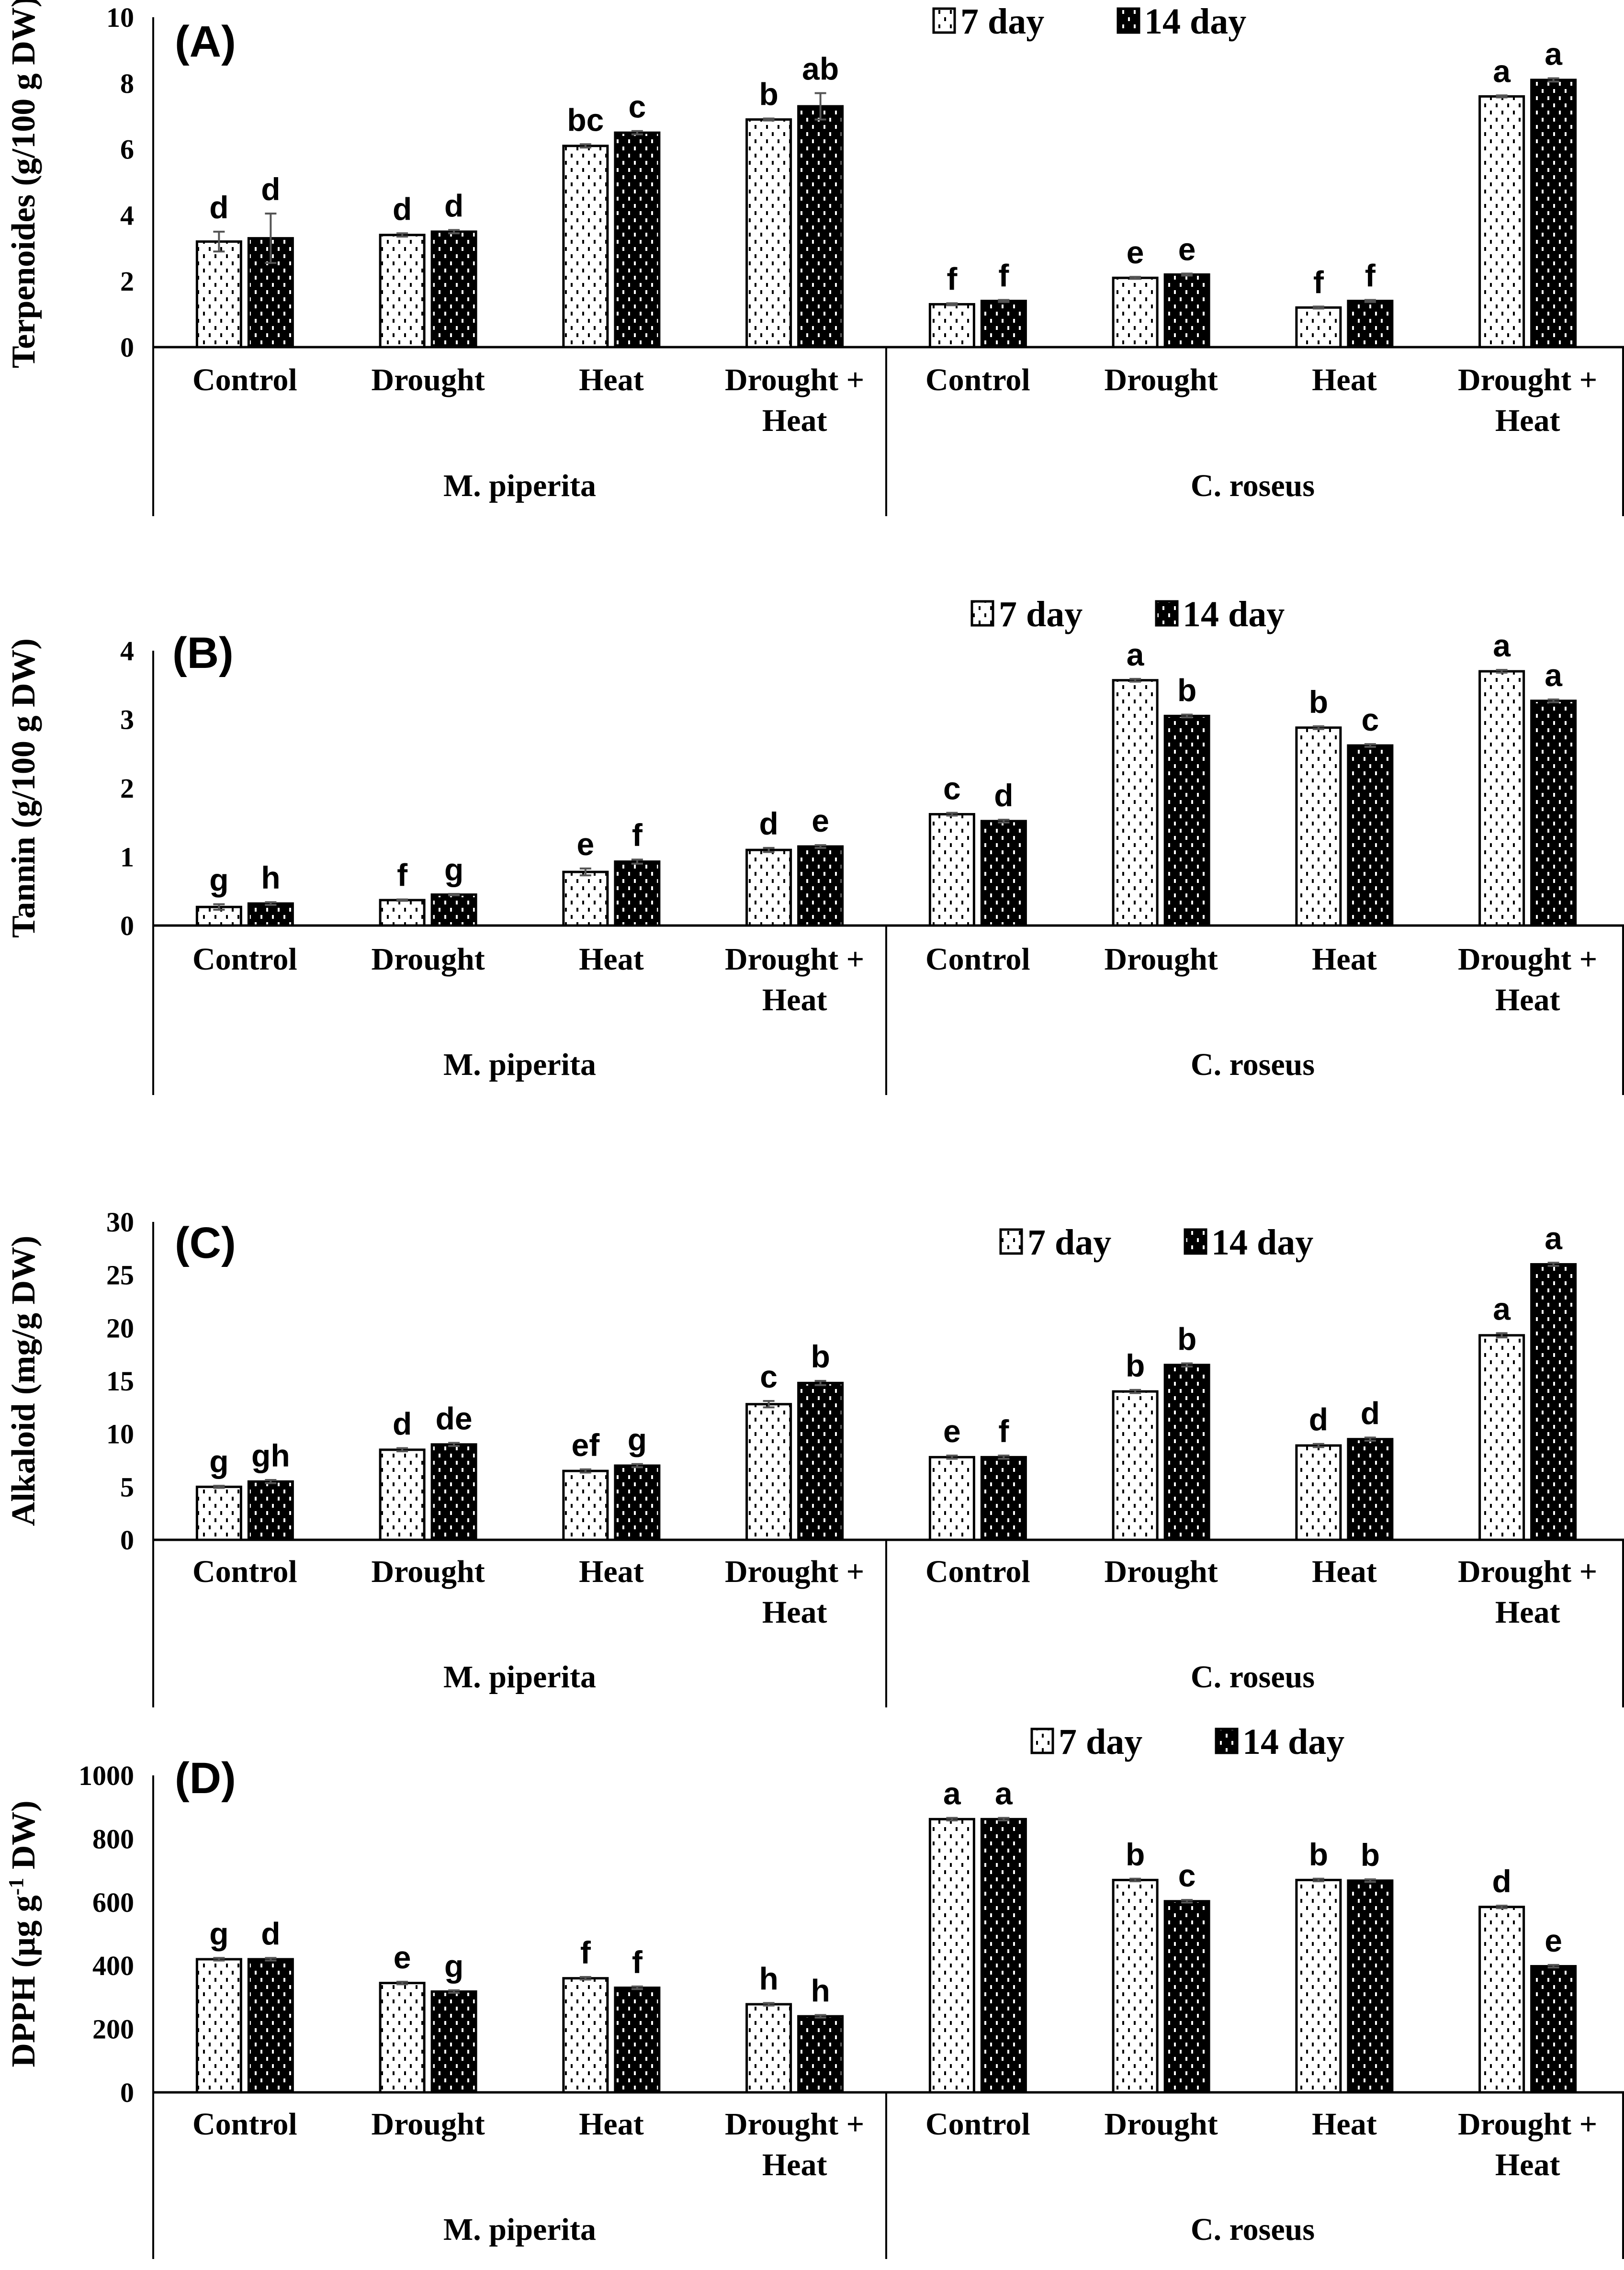  What do you see at coordinates (127, 83) in the screenshot?
I see `y-tick-label: 8` at bounding box center [127, 83].